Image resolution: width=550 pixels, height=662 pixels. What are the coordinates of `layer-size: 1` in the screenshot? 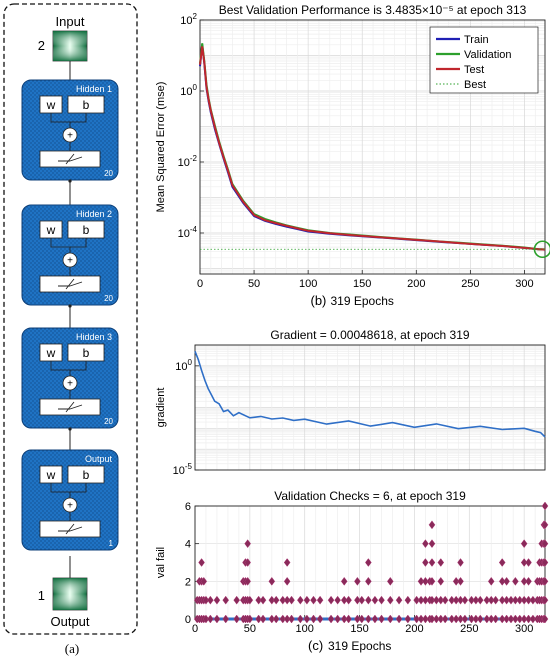 It's located at (111, 543).